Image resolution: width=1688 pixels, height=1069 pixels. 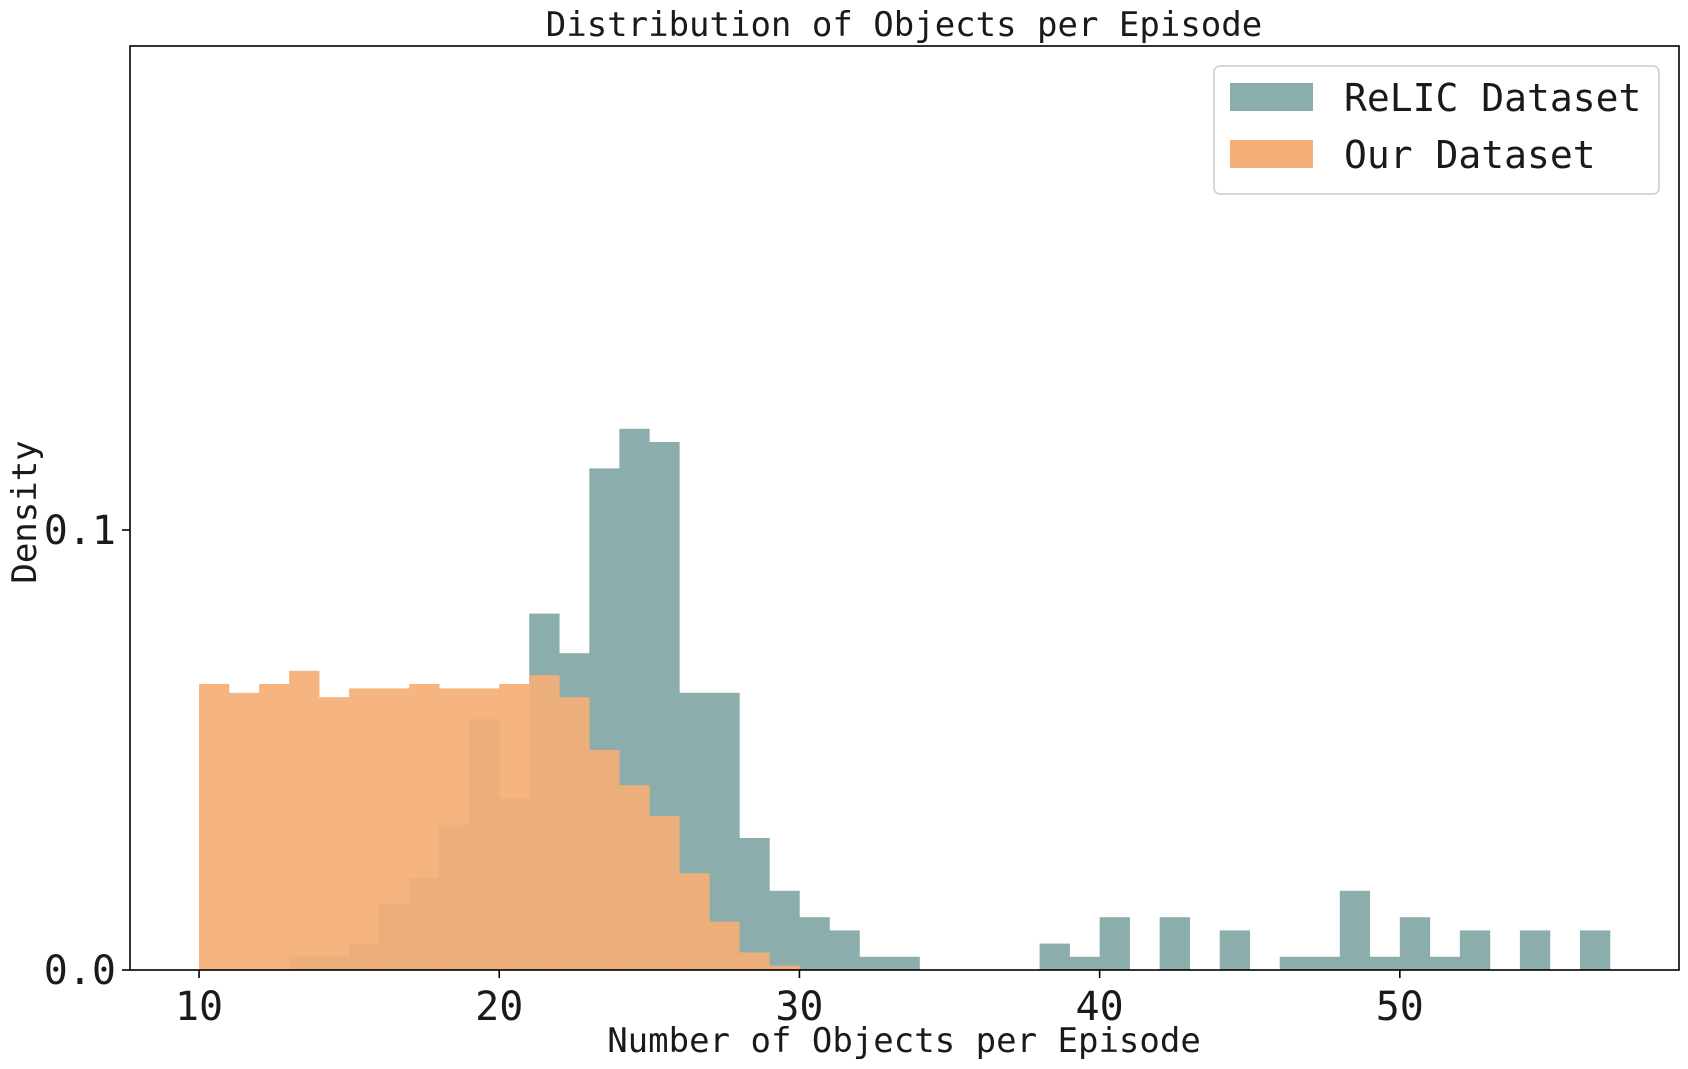 I want to click on legend-label-relic: ReLIC Dataset, so click(x=1492, y=98).